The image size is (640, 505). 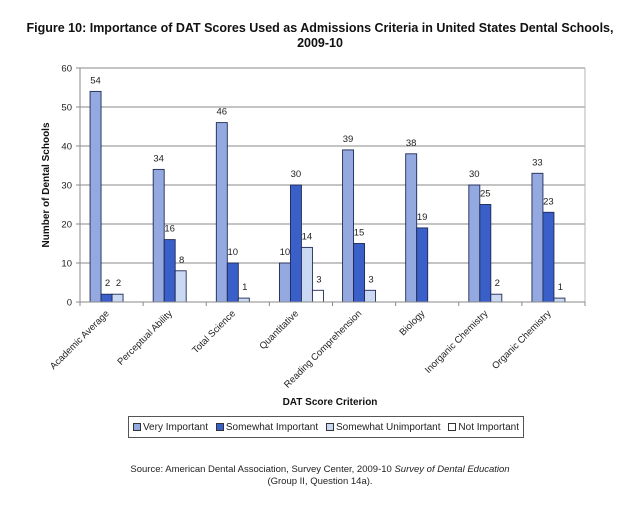 I want to click on y-axis-title: Number of Dental Schools, so click(x=46, y=184).